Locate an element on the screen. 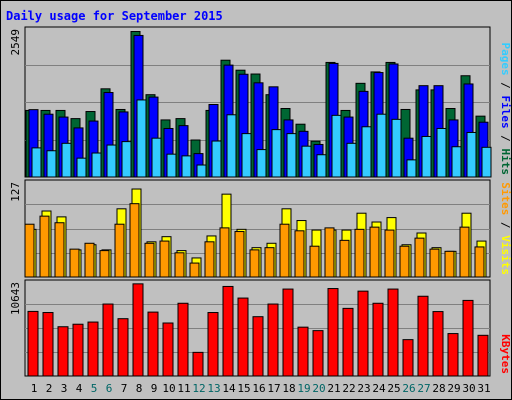  x-tick-label-day-4: 4 is located at coordinates (79, 388).